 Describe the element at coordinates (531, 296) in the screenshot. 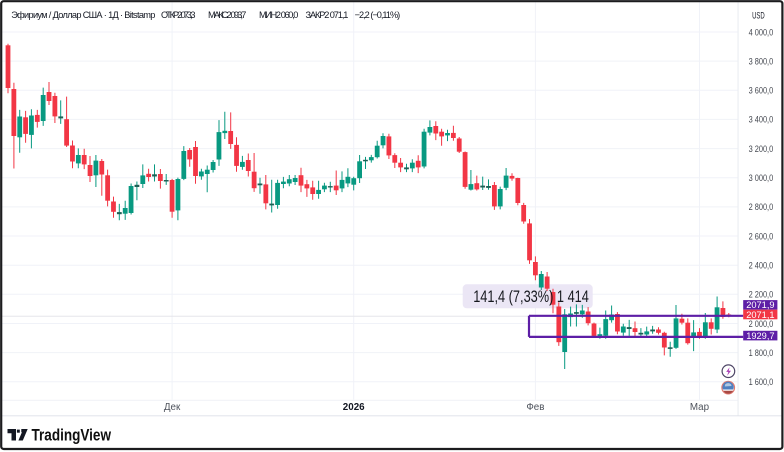

I see `svg-text: 141,4 (7,33%) 1 414` at that location.